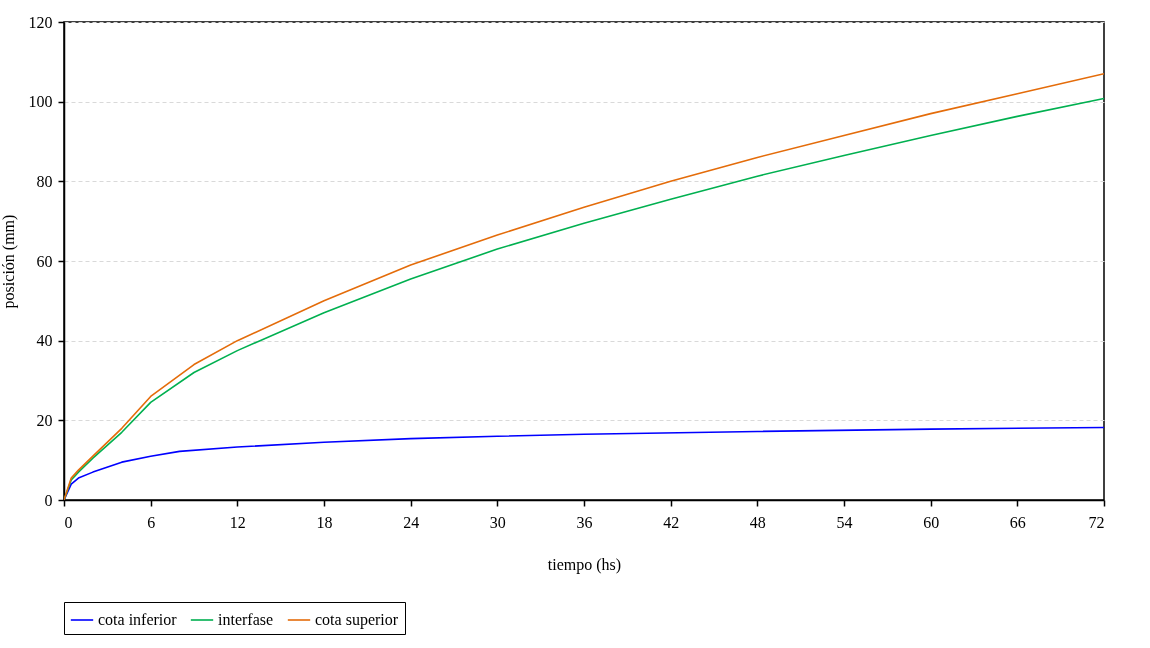  I want to click on x-tick-label: 18, so click(324, 522).